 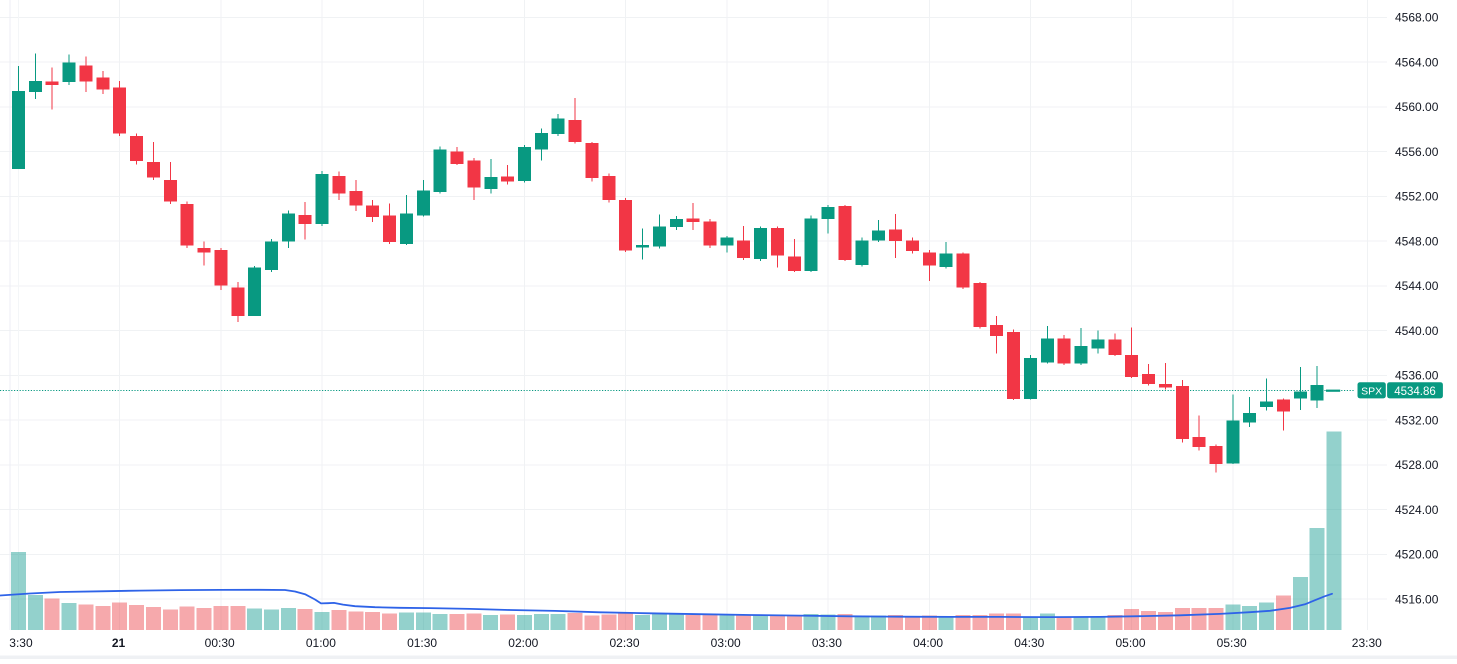 I want to click on svg-text: 01:00, so click(x=321, y=643).